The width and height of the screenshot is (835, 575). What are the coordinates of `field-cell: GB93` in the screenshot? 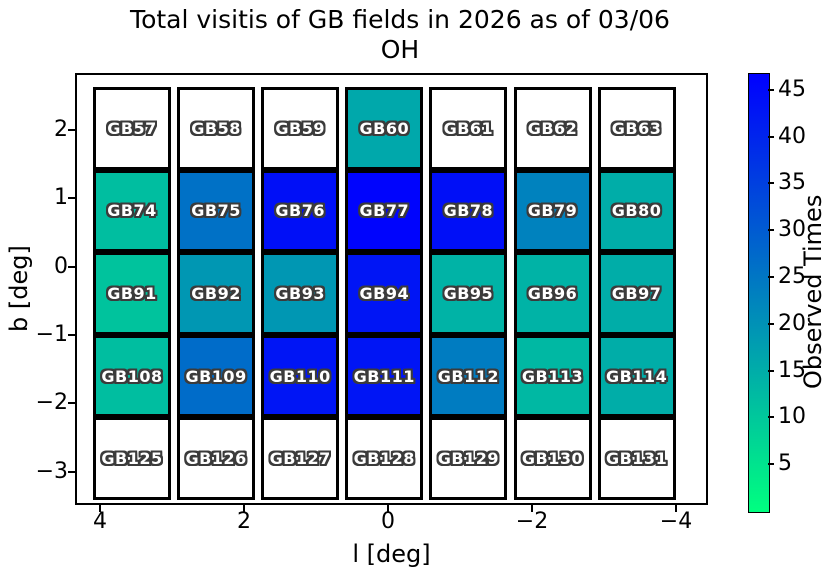 It's located at (300, 293).